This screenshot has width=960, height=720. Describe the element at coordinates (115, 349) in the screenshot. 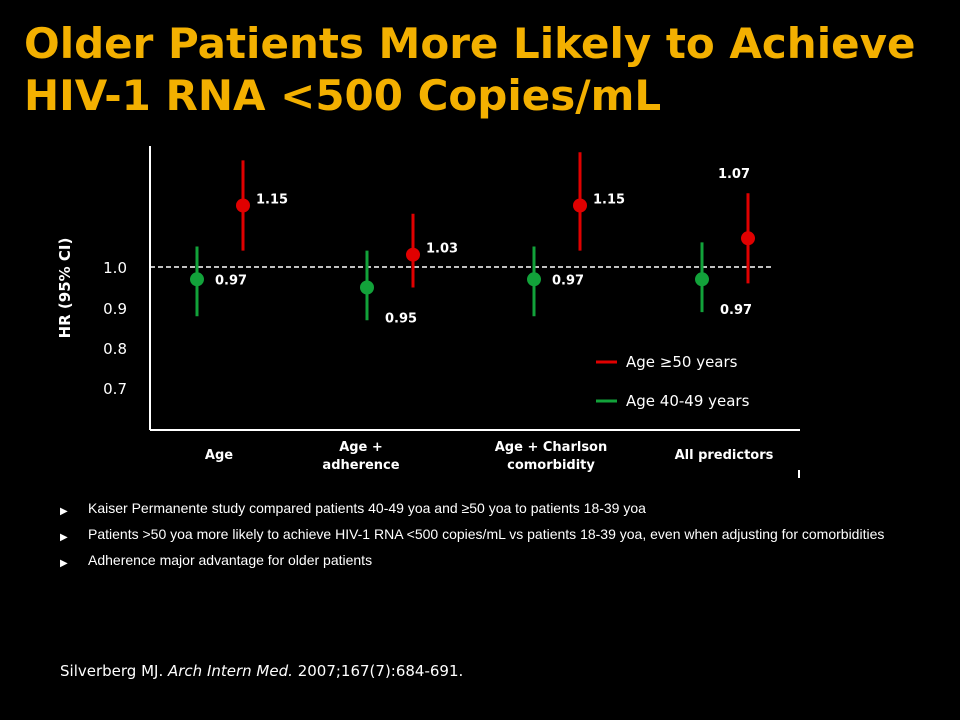

I see `y-tick-label: 0.8` at that location.